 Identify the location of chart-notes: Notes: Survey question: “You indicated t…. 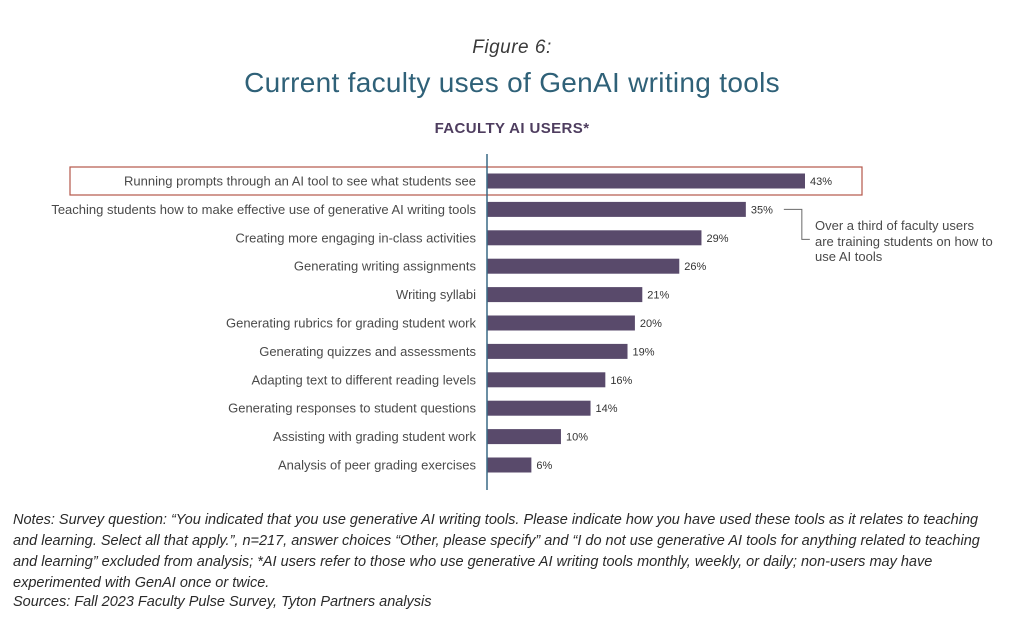
(496, 551).